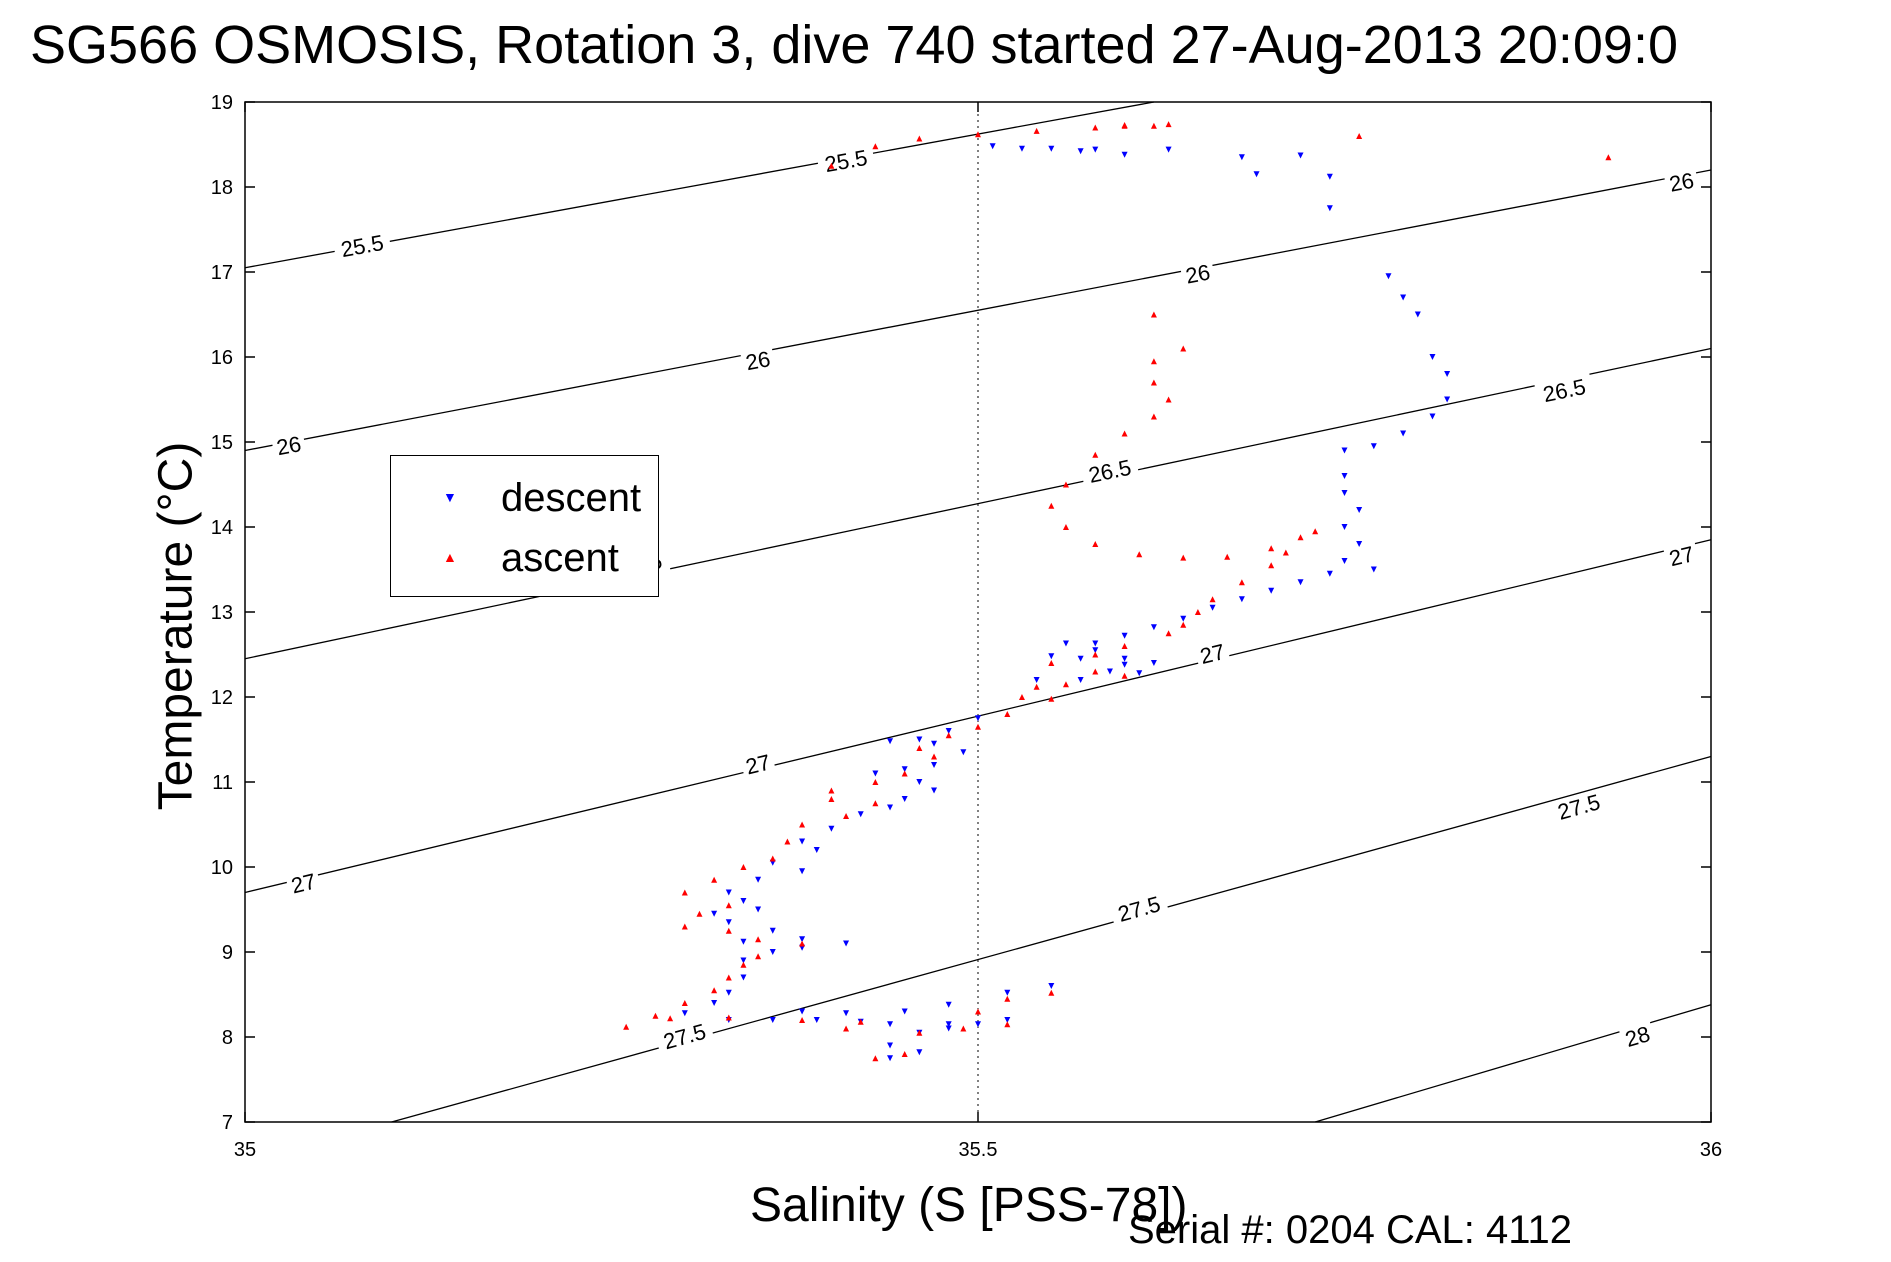 The image size is (1891, 1262). I want to click on descent-marker-icon: ▼, so click(450, 497).